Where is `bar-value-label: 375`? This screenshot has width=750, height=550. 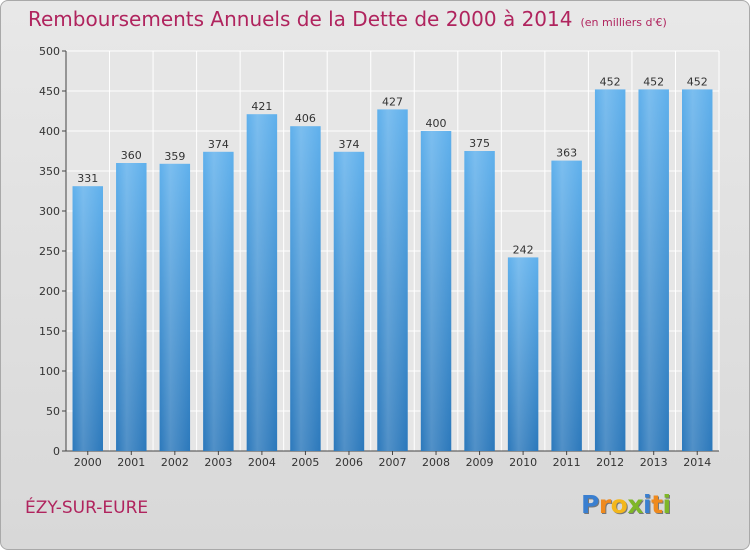 bar-value-label: 375 is located at coordinates (479, 143).